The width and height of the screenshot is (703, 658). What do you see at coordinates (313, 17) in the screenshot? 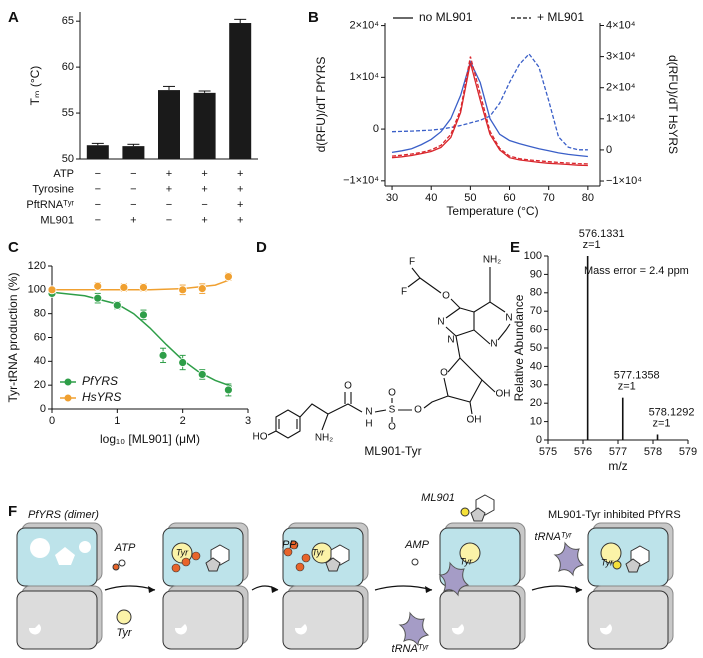
I see `panel-label: B` at bounding box center [313, 17].